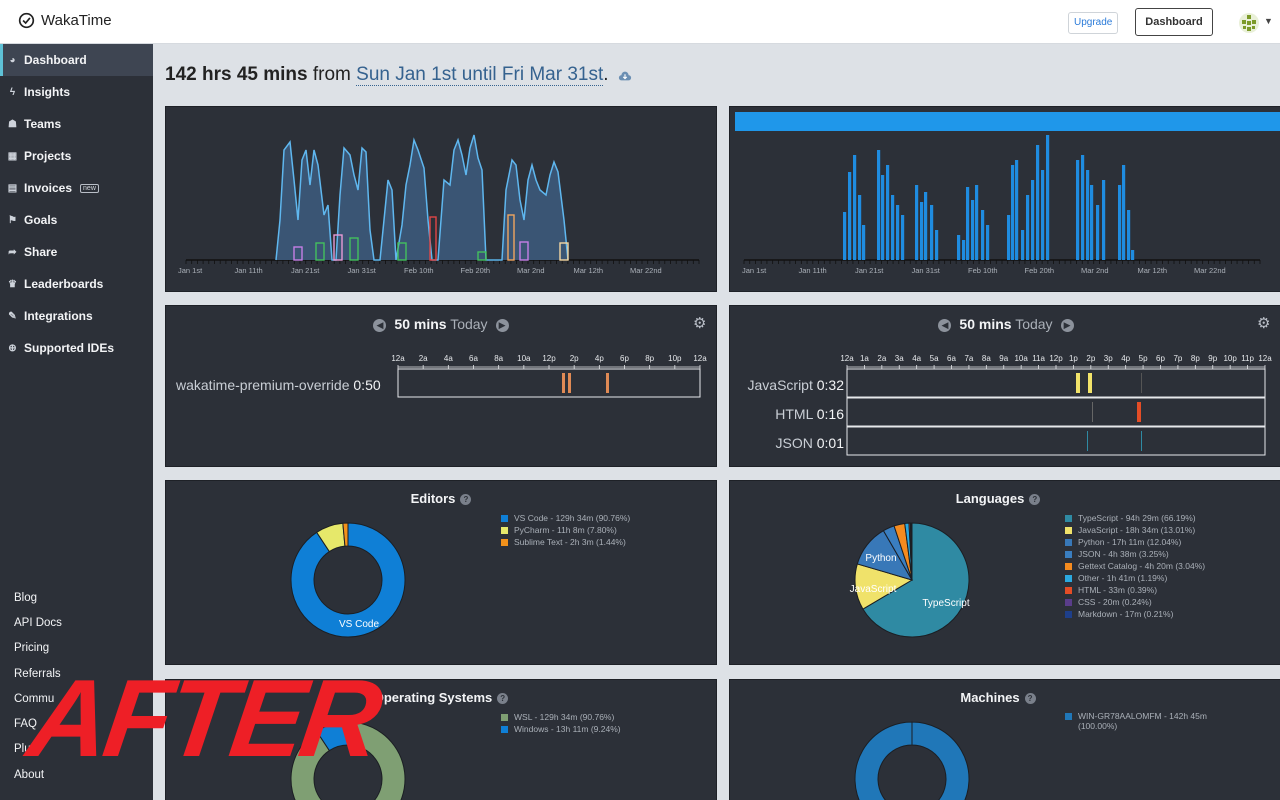  I want to click on footer-link-community: Commu, so click(34, 699).